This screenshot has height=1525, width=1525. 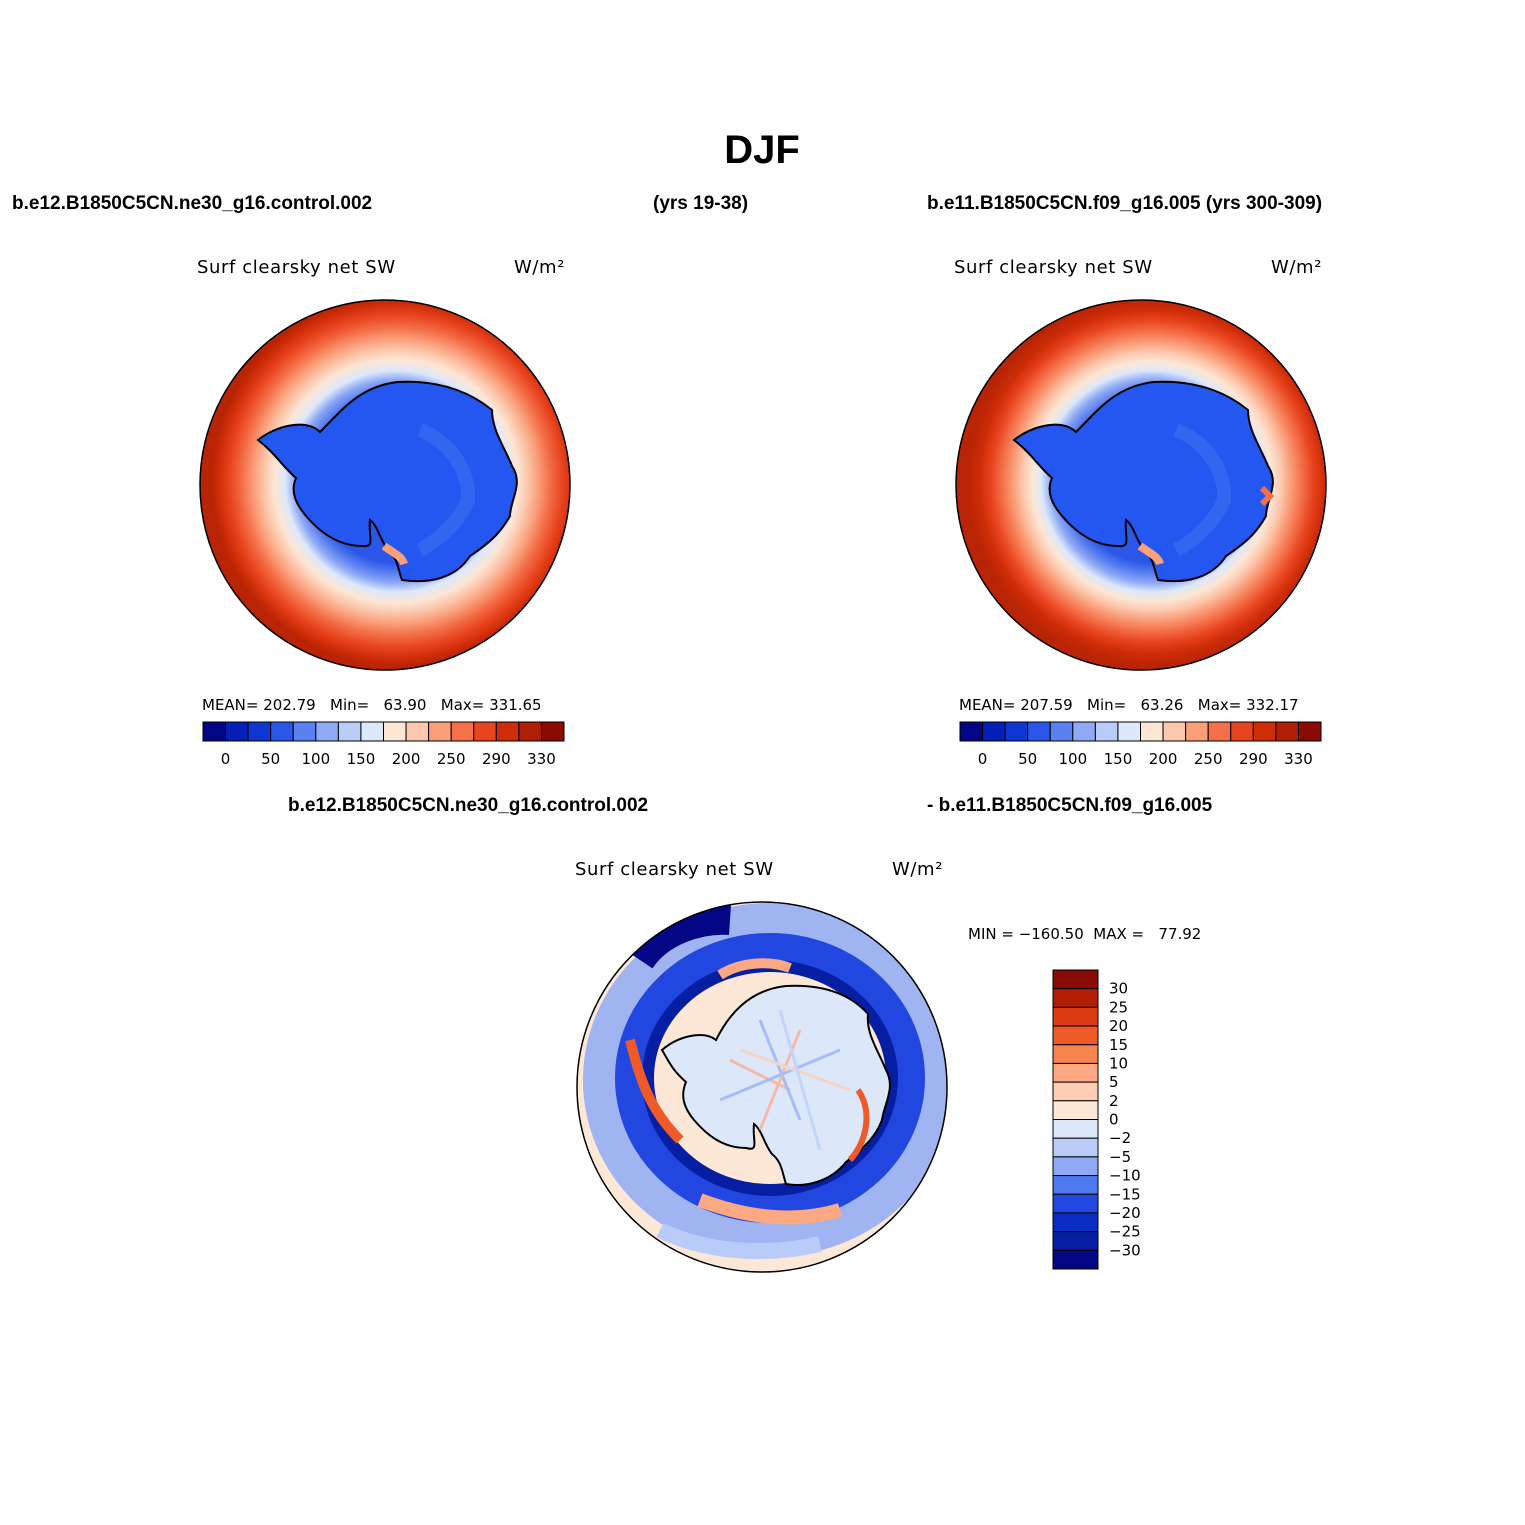 What do you see at coordinates (1125, 1232) in the screenshot?
I see `difference-colorbar-tick-label: −25` at bounding box center [1125, 1232].